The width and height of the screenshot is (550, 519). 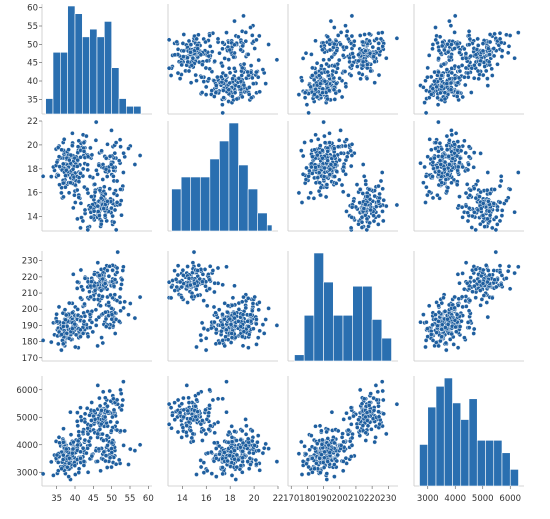 What do you see at coordinates (32, 146) in the screenshot?
I see `y-tick-label: 20` at bounding box center [32, 146].